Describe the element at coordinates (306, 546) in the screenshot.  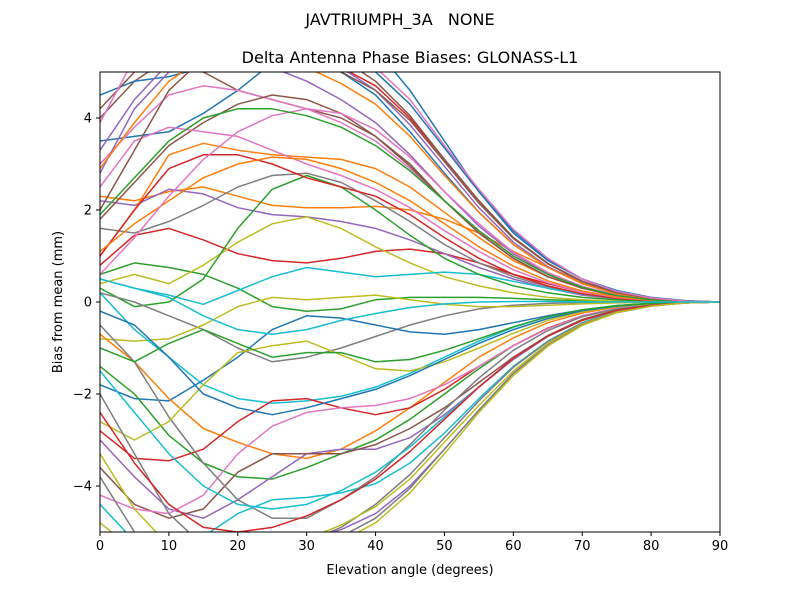
I see `x-tick-label: 30` at that location.